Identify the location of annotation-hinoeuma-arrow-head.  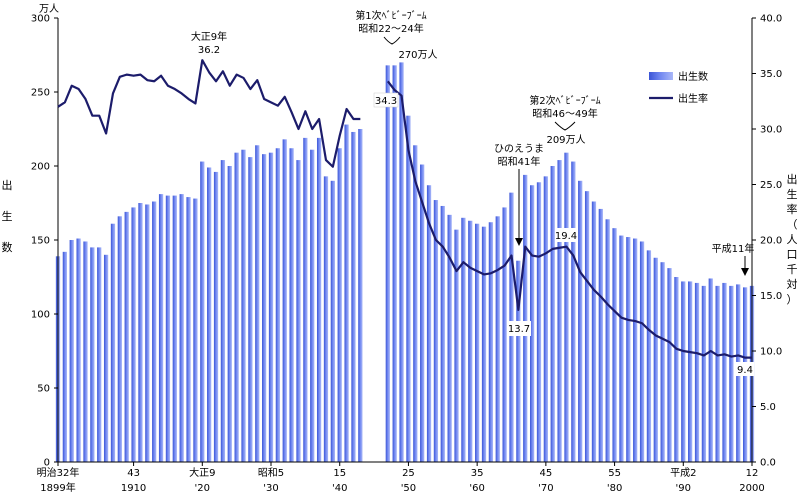
(519, 242).